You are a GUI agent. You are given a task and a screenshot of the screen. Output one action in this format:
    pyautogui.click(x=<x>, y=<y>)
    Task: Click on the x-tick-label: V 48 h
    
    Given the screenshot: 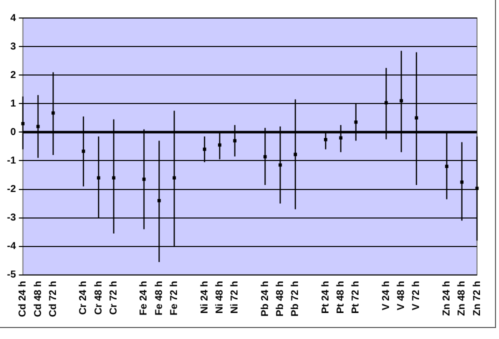 What is the action you would take?
    pyautogui.click(x=402, y=295)
    